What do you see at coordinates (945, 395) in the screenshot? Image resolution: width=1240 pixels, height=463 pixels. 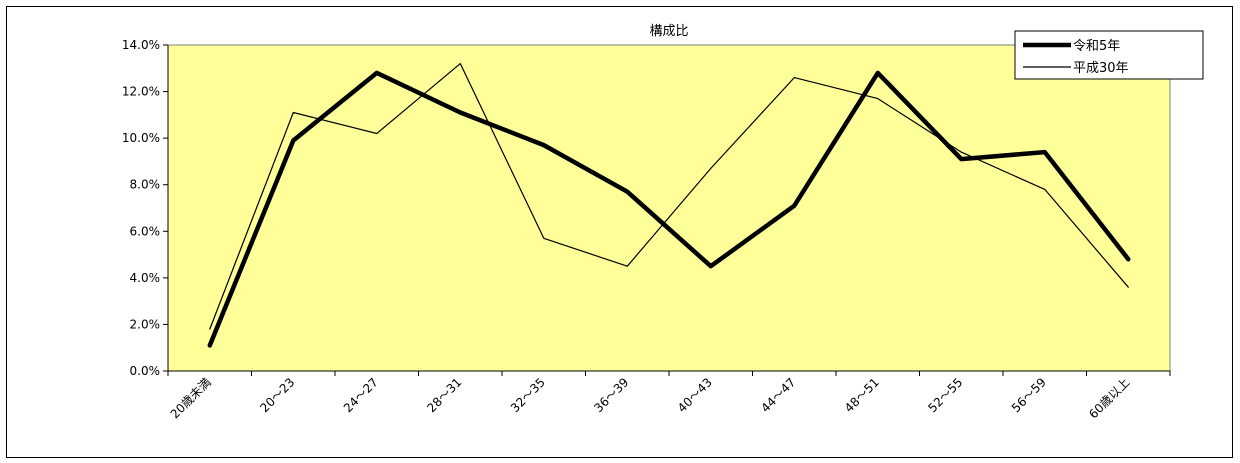 I see `x-tick-label: 52～55` at bounding box center [945, 395].